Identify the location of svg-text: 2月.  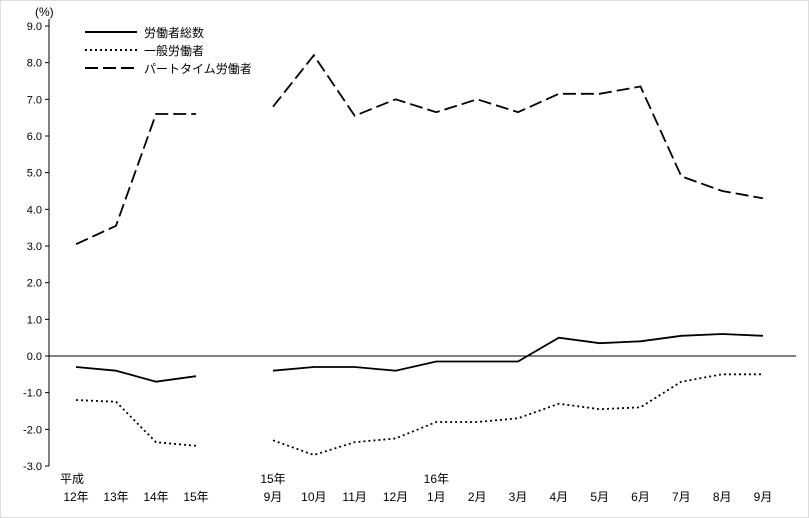
(477, 497).